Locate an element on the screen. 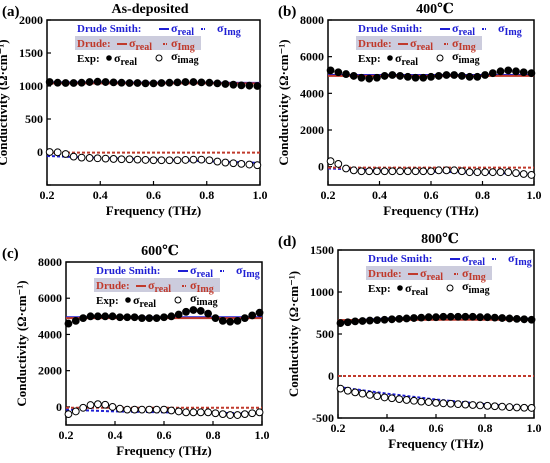  y-tick-label: 4000 is located at coordinates (312, 93).